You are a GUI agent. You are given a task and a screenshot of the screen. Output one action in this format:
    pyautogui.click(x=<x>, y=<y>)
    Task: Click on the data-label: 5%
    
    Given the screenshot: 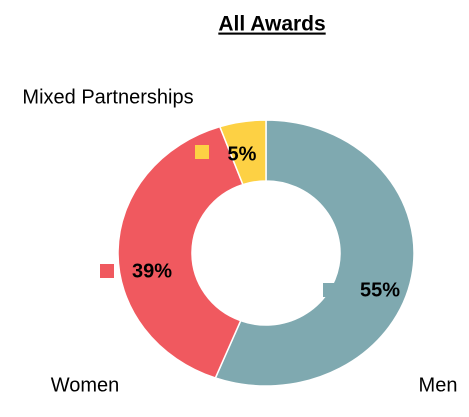 What is the action you would take?
    pyautogui.click(x=242, y=154)
    